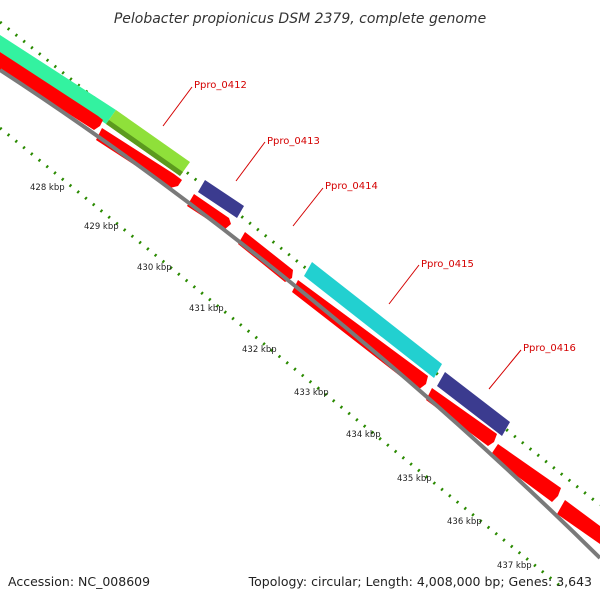 The height and width of the screenshot is (600, 600). What do you see at coordinates (414, 479) in the screenshot?
I see `tick-label-435: 435 kbp` at bounding box center [414, 479].